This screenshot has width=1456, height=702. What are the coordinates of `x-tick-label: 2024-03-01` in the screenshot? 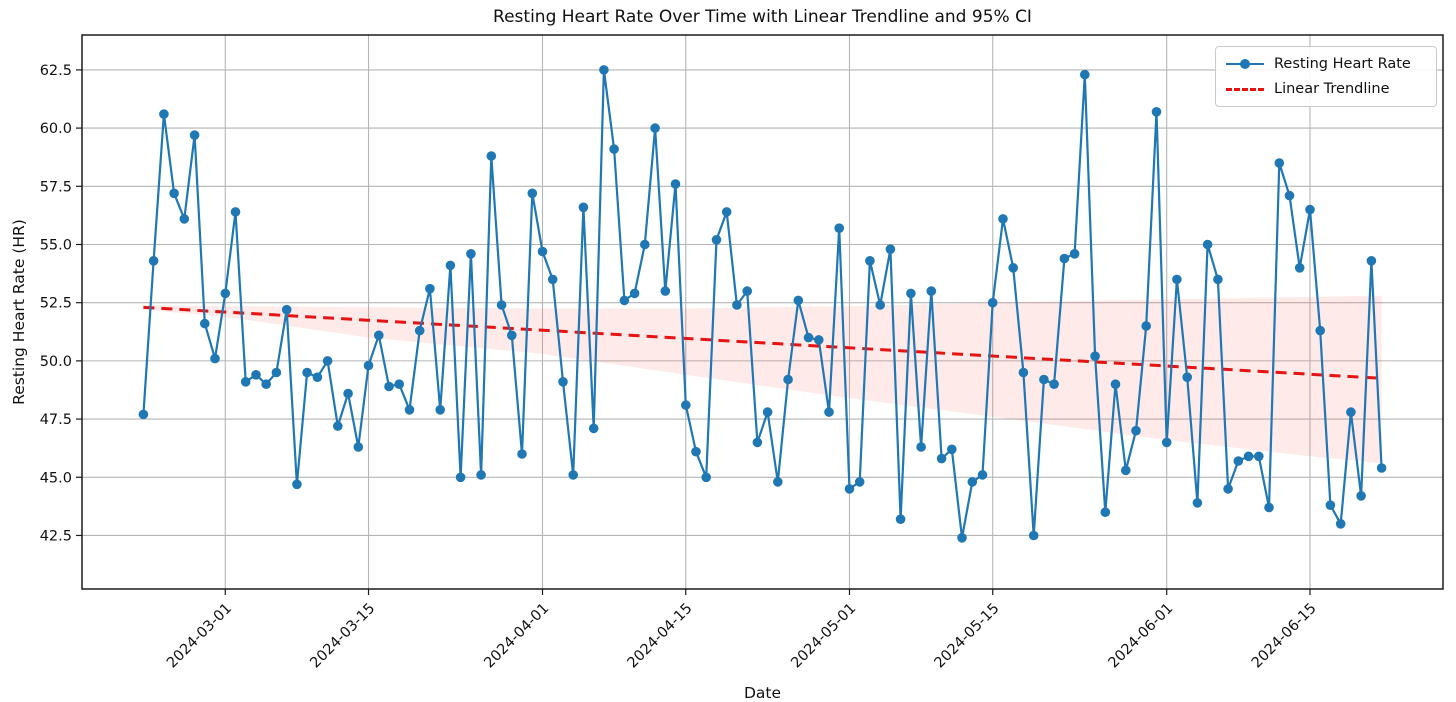 It's located at (199, 636).